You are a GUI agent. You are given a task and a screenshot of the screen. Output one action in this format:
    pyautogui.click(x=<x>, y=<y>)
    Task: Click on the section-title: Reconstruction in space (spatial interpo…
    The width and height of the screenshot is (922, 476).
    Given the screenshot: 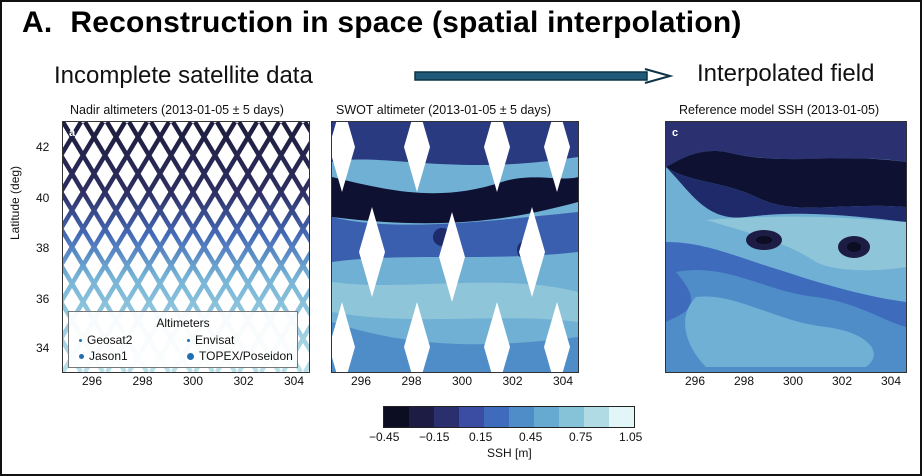 What is the action you would take?
    pyautogui.click(x=406, y=22)
    